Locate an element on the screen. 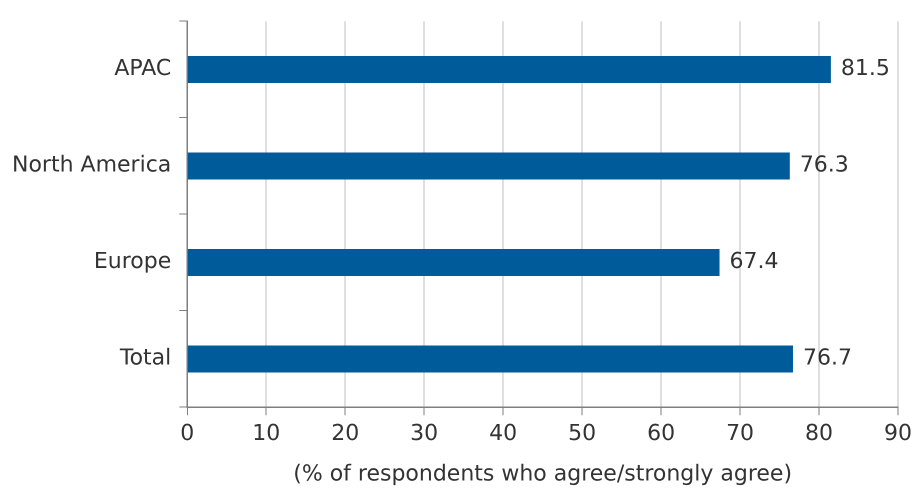  y-tick-label: North America is located at coordinates (92, 165).